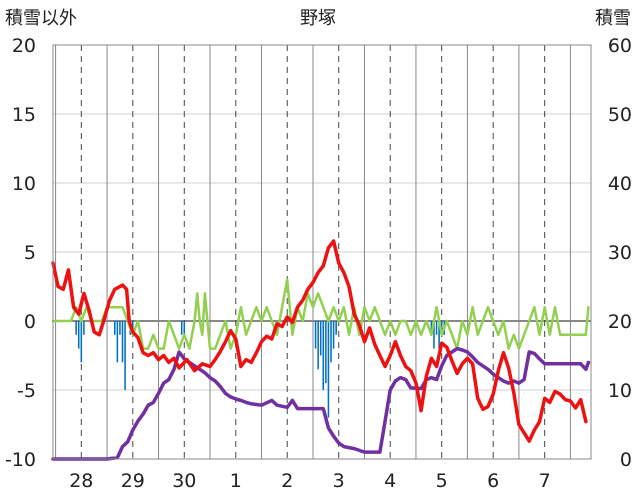 The width and height of the screenshot is (636, 501). I want to click on right-tick-label: 40, so click(620, 184).